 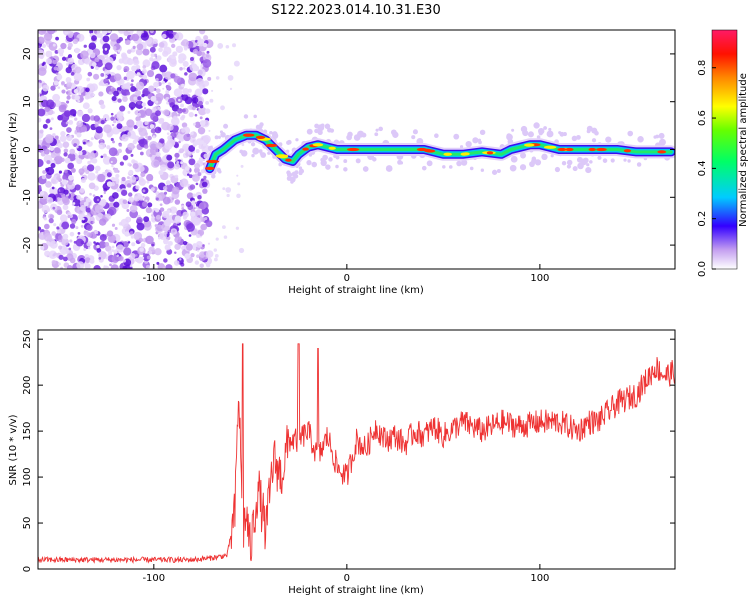 I want to click on frequency-ridge, so click(x=439, y=149).